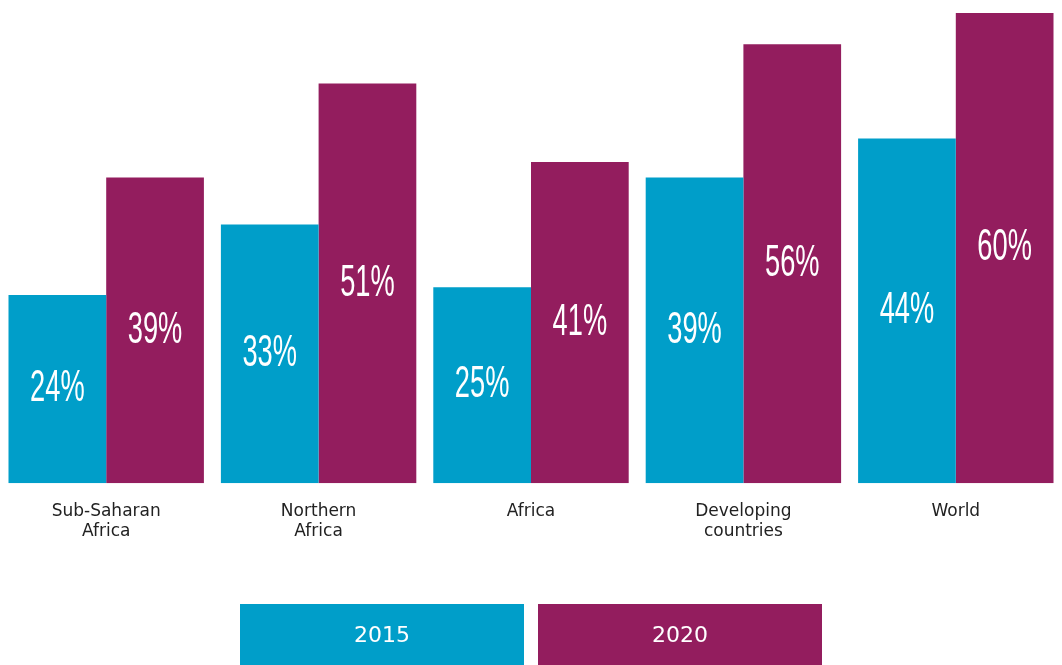  Describe the element at coordinates (956, 509) in the screenshot. I see `x-tick-label: World` at that location.